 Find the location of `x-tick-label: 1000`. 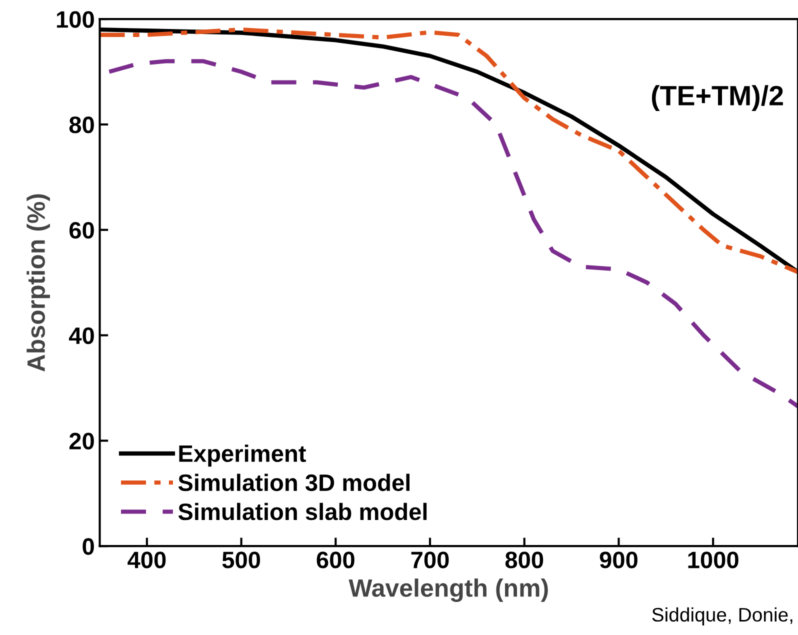

x-tick-label: 1000 is located at coordinates (713, 560).